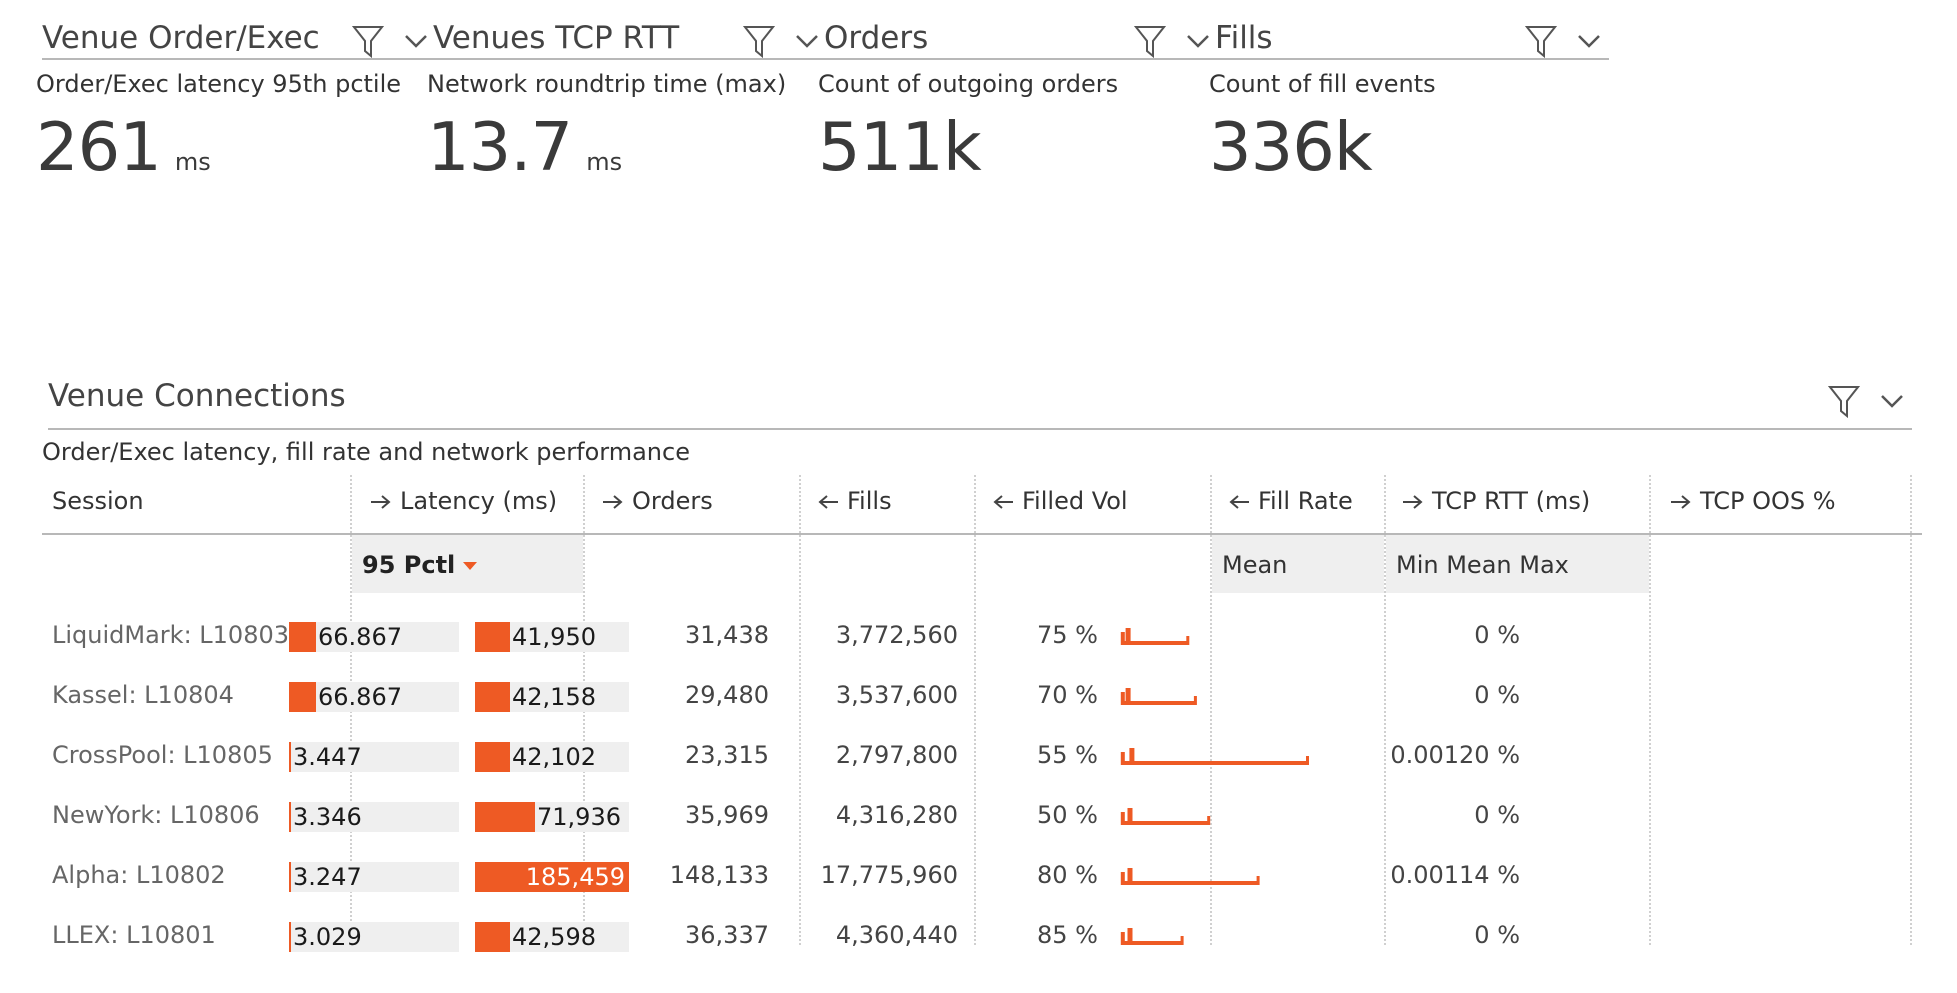 This screenshot has width=1957, height=993. What do you see at coordinates (1067, 635) in the screenshot?
I see `fill-rate-value: 75 %` at bounding box center [1067, 635].